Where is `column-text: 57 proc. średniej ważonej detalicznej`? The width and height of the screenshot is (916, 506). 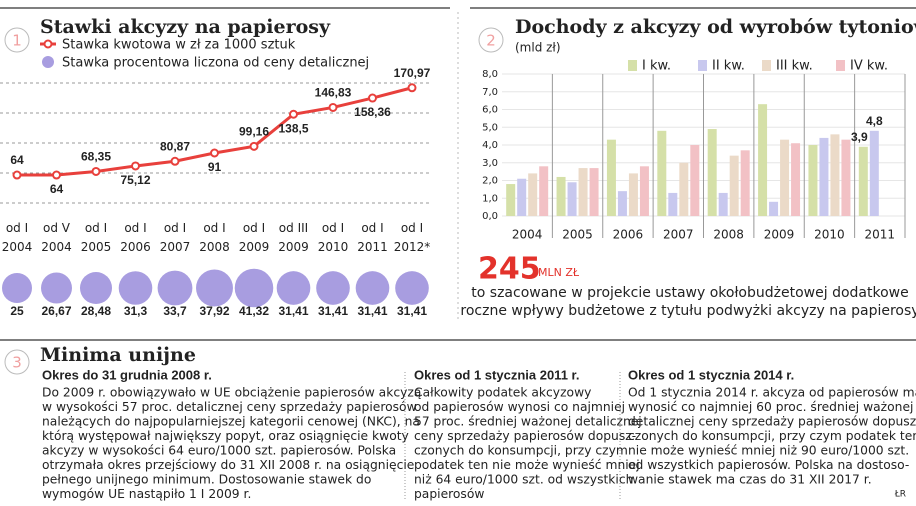
column-text: 57 proc. średniej ważonej detalicznej is located at coordinates (528, 422).